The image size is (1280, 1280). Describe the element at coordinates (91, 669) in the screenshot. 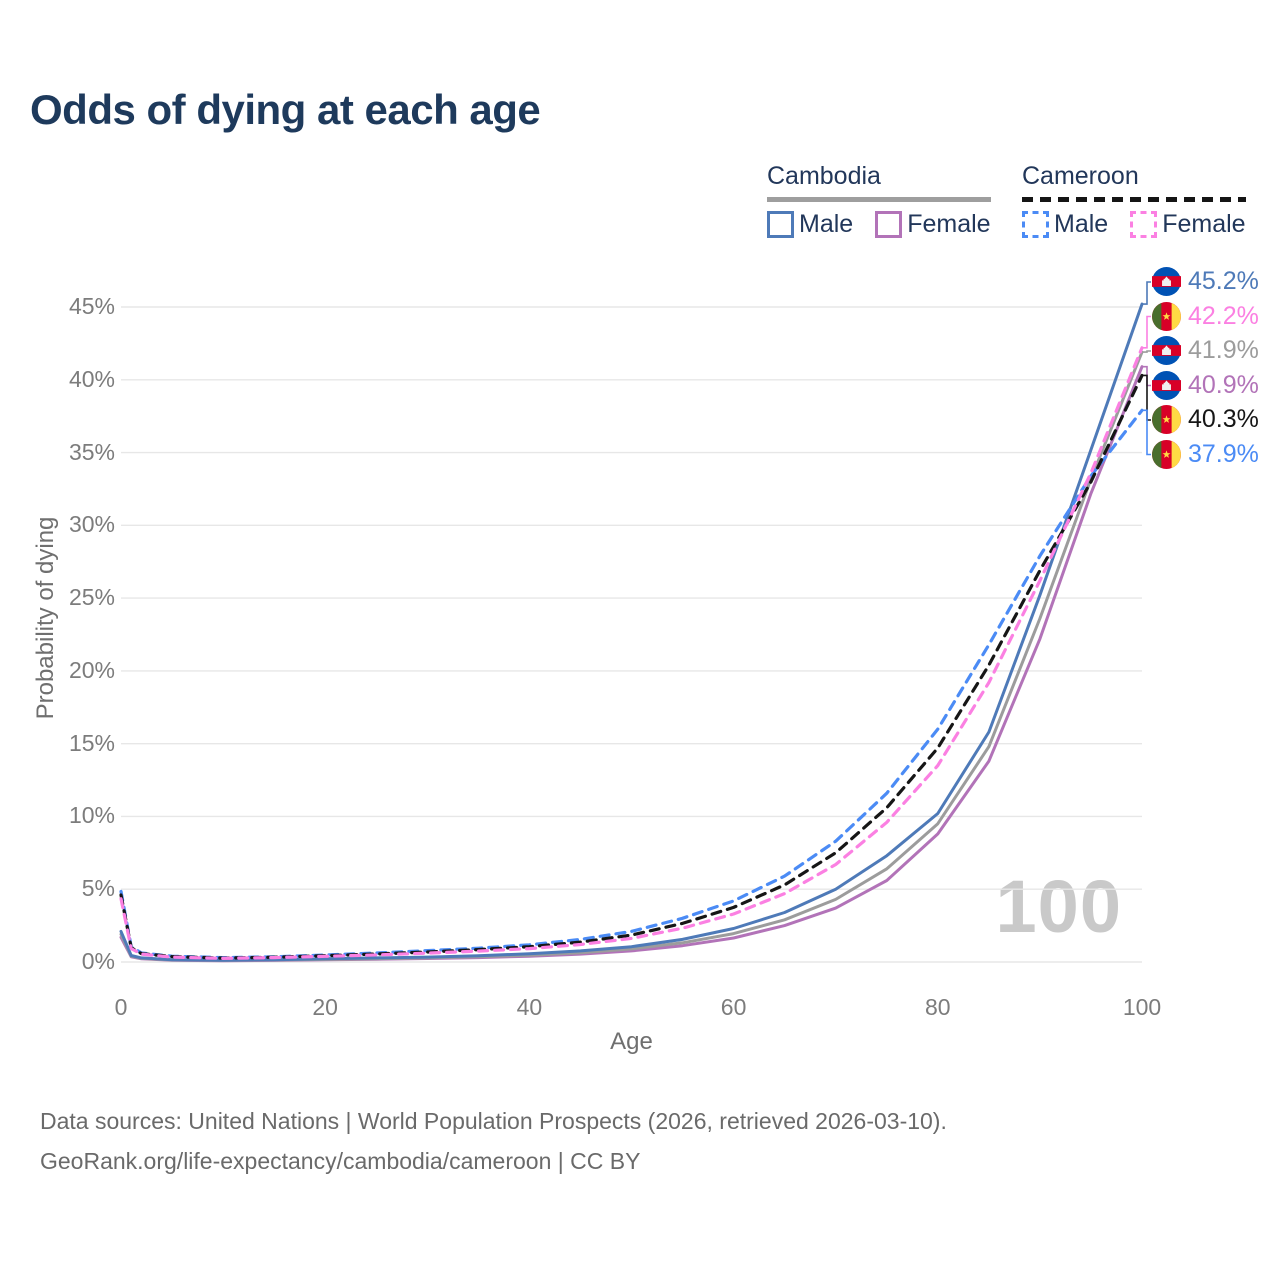

I see `y-tick-label: 20%` at that location.